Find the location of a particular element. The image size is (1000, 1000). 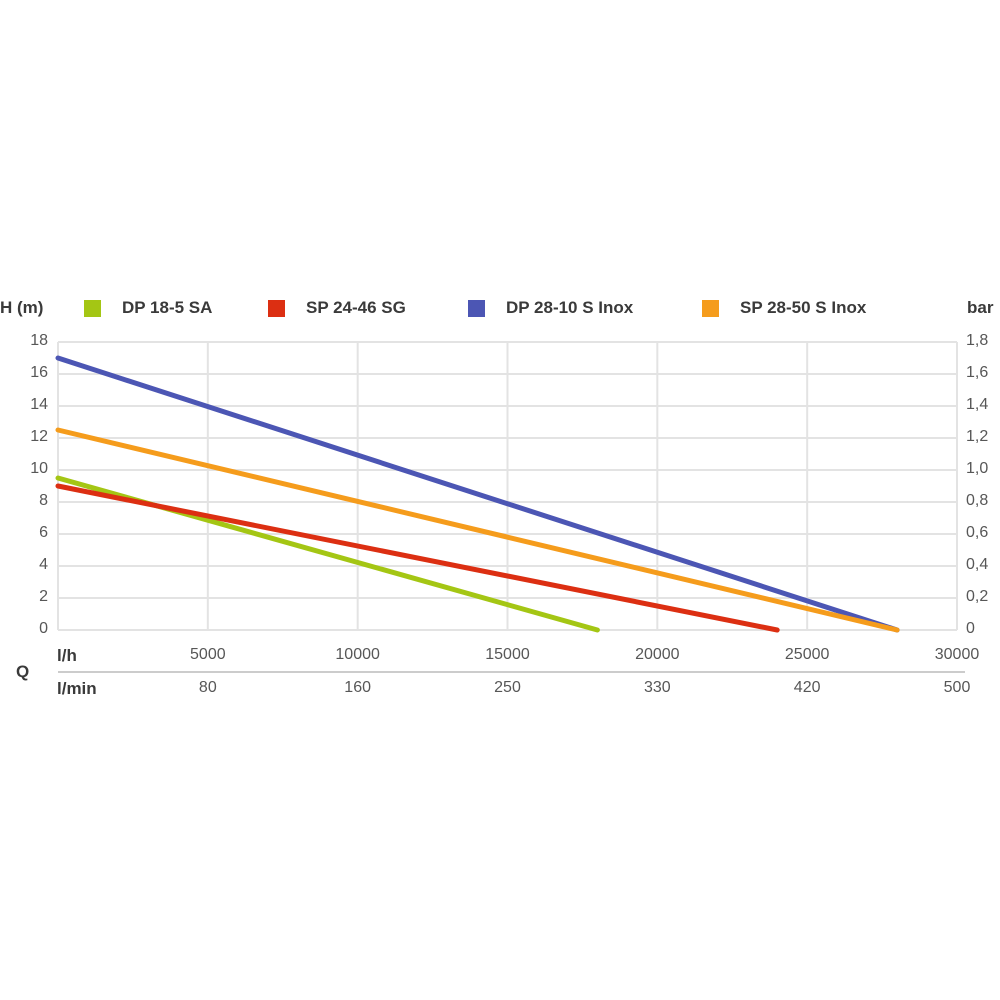

y-left-tick-label: 12 is located at coordinates (39, 436).